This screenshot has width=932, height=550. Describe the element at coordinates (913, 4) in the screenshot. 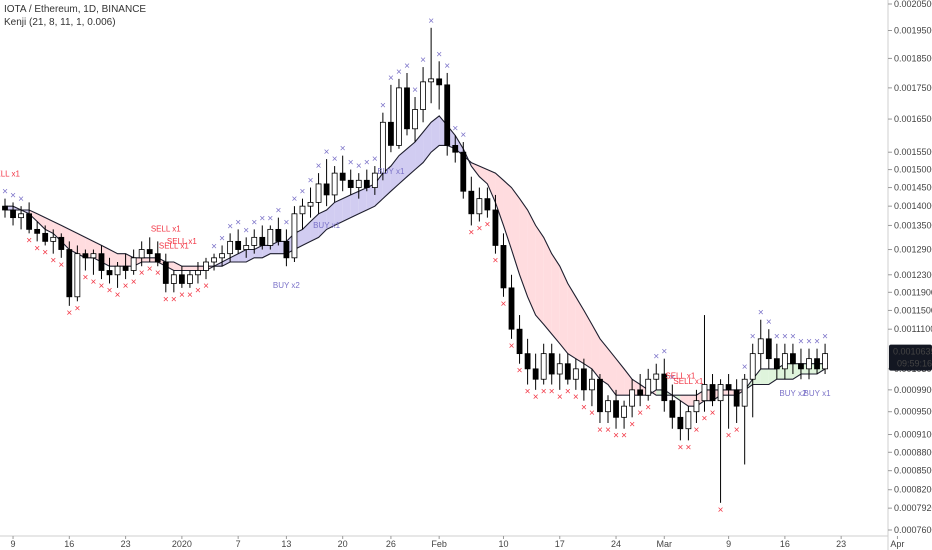

I see `y-tick-label: 0.00205000` at that location.